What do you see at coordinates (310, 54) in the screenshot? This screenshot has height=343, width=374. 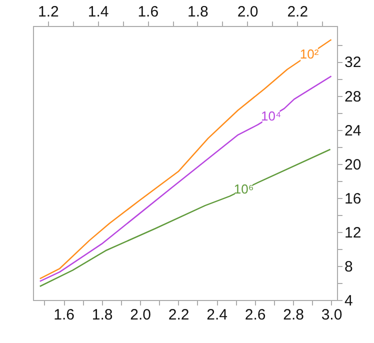 I see `series-label: 10²` at bounding box center [310, 54].